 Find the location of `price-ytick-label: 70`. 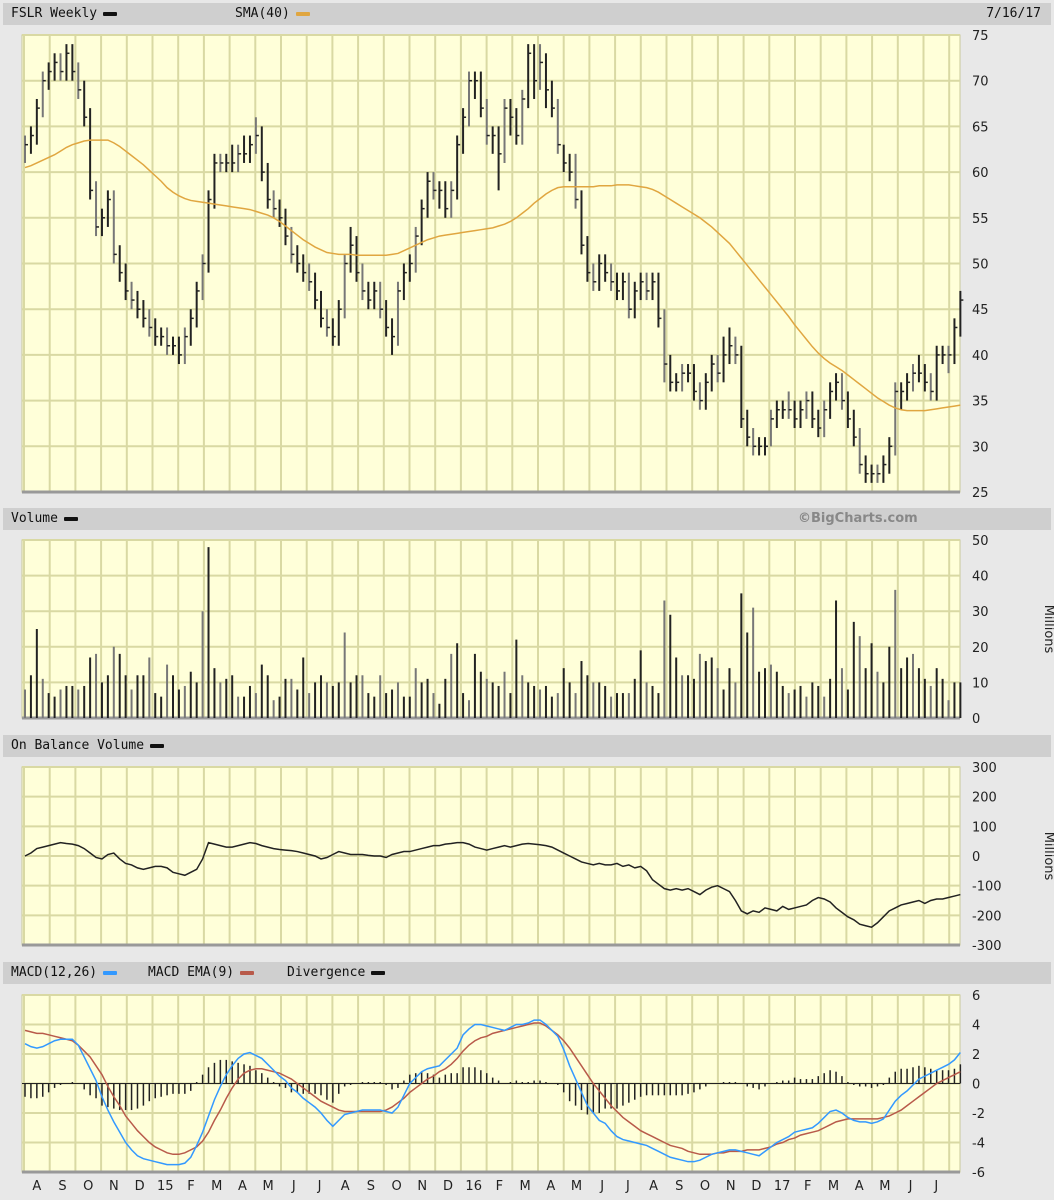

price-ytick-label: 70 is located at coordinates (980, 82).